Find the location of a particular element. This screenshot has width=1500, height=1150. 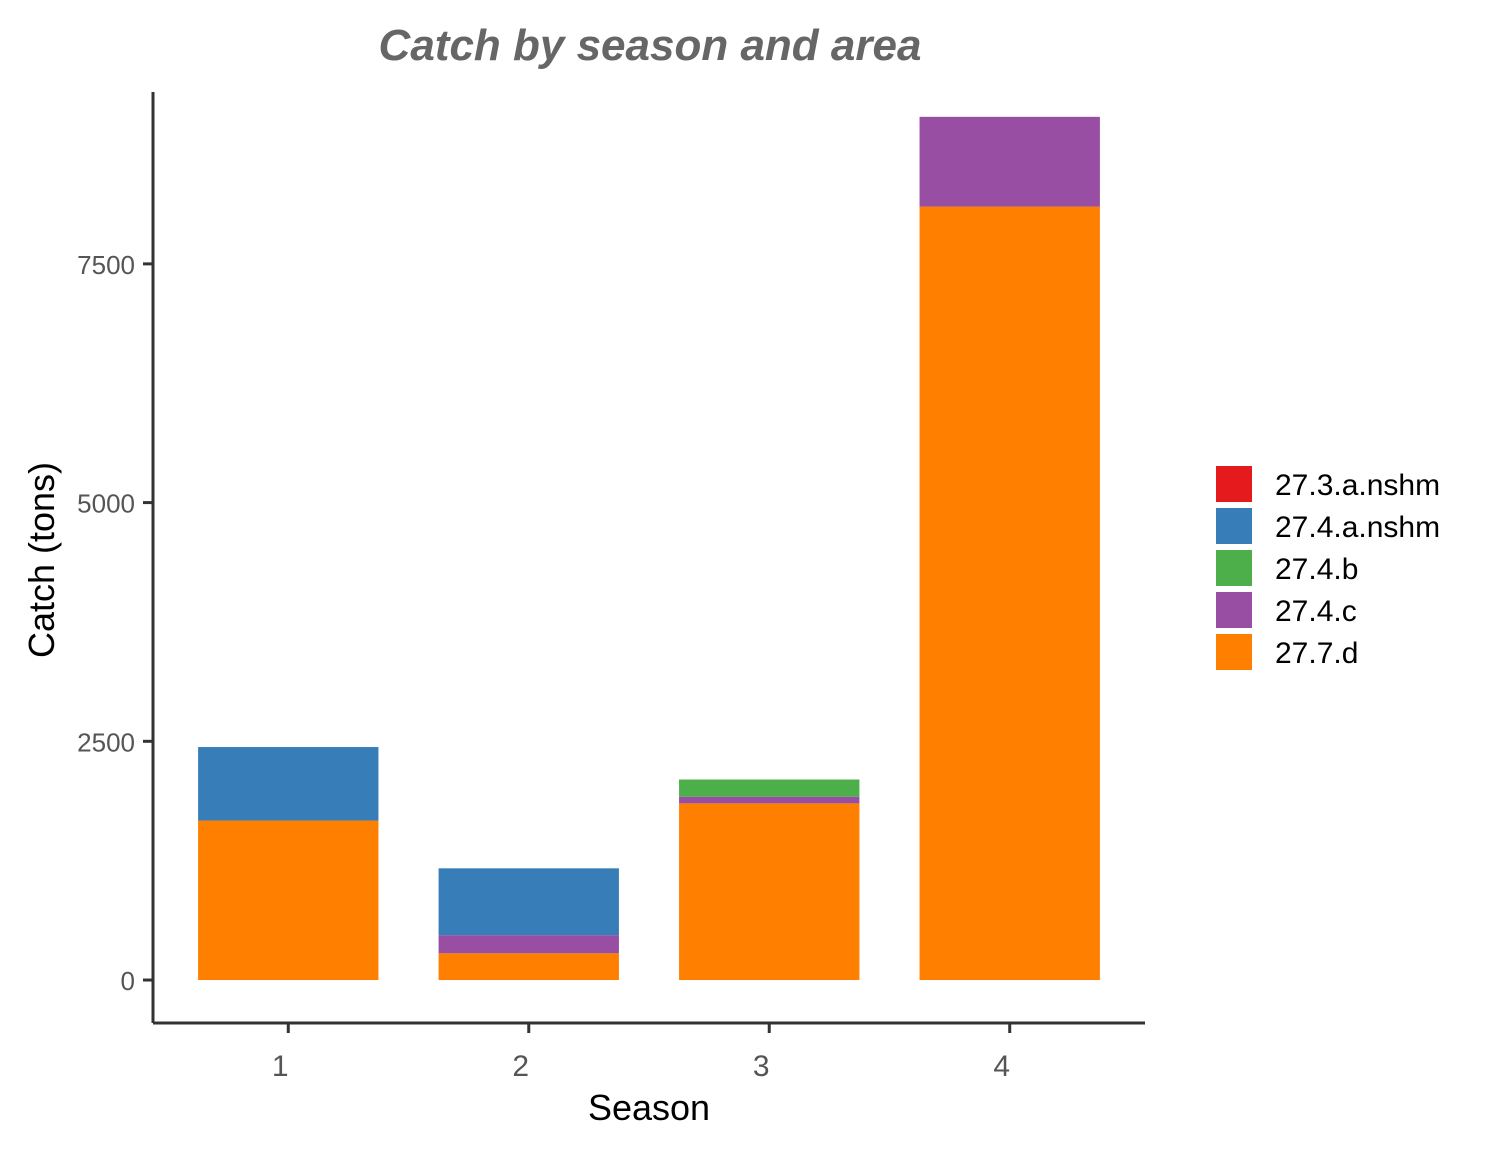

legend: 27.3.a.nshm 27.4.a.nshm 27.4.b 27.4.c 27.7.d is located at coordinates (1328, 568).